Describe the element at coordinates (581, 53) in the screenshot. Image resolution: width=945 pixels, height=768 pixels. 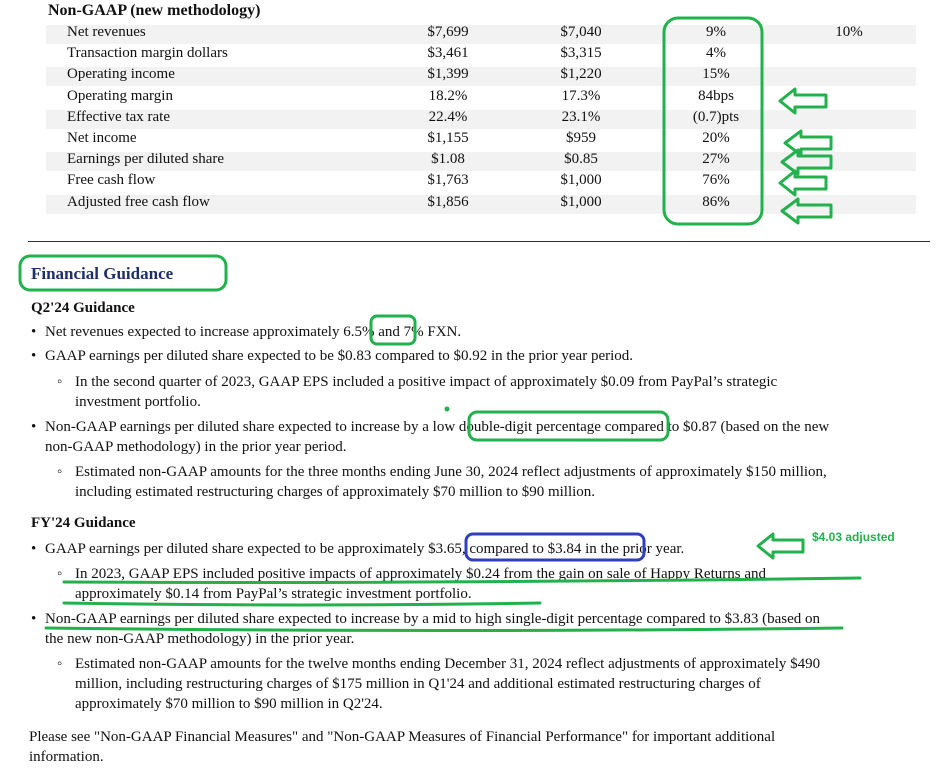
I see `table-cell: $3,315` at that location.